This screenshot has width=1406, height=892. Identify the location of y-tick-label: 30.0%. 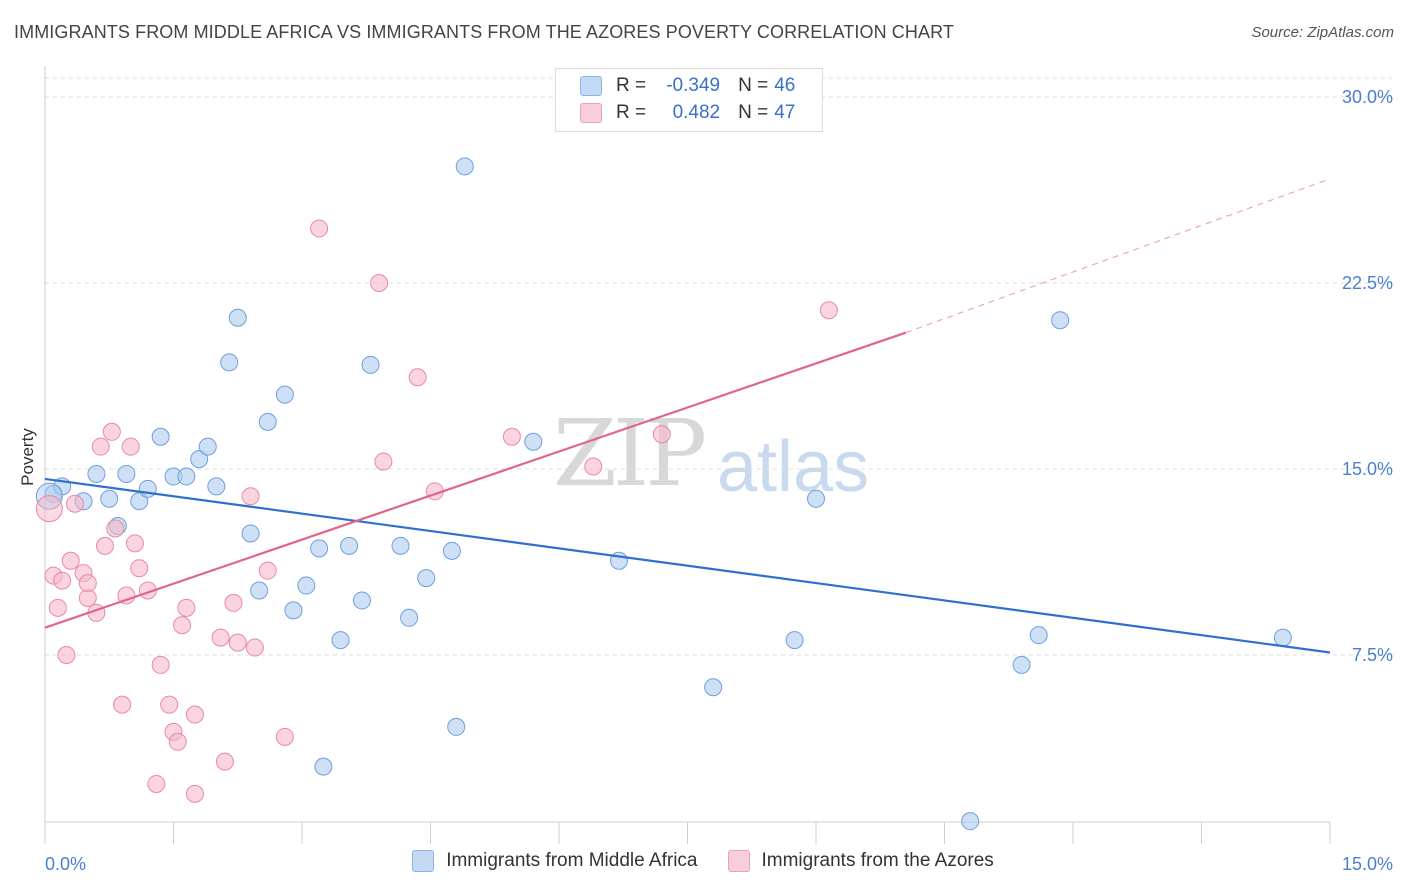
(1367, 97).